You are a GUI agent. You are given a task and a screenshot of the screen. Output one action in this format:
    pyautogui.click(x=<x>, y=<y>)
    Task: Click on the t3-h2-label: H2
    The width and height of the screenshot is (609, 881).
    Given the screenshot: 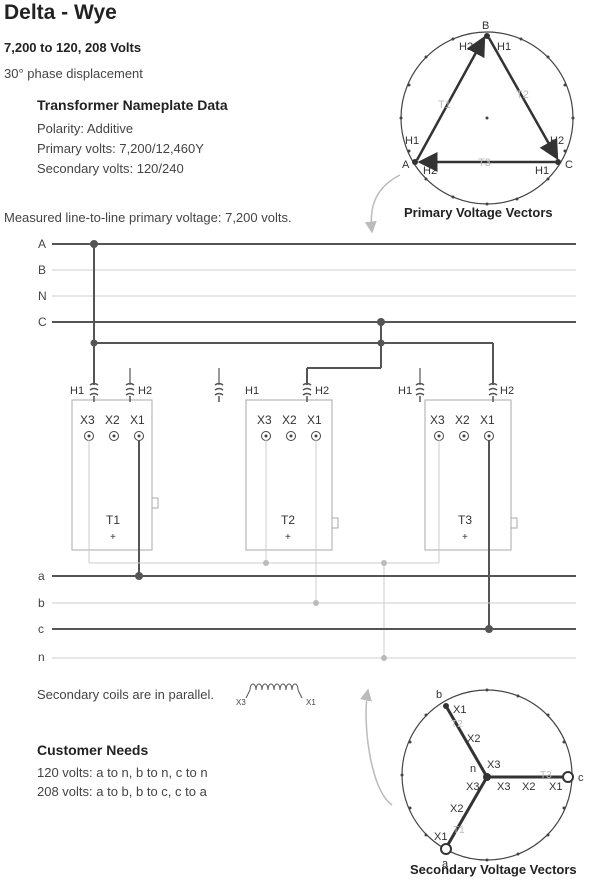 What is the action you would take?
    pyautogui.click(x=507, y=391)
    